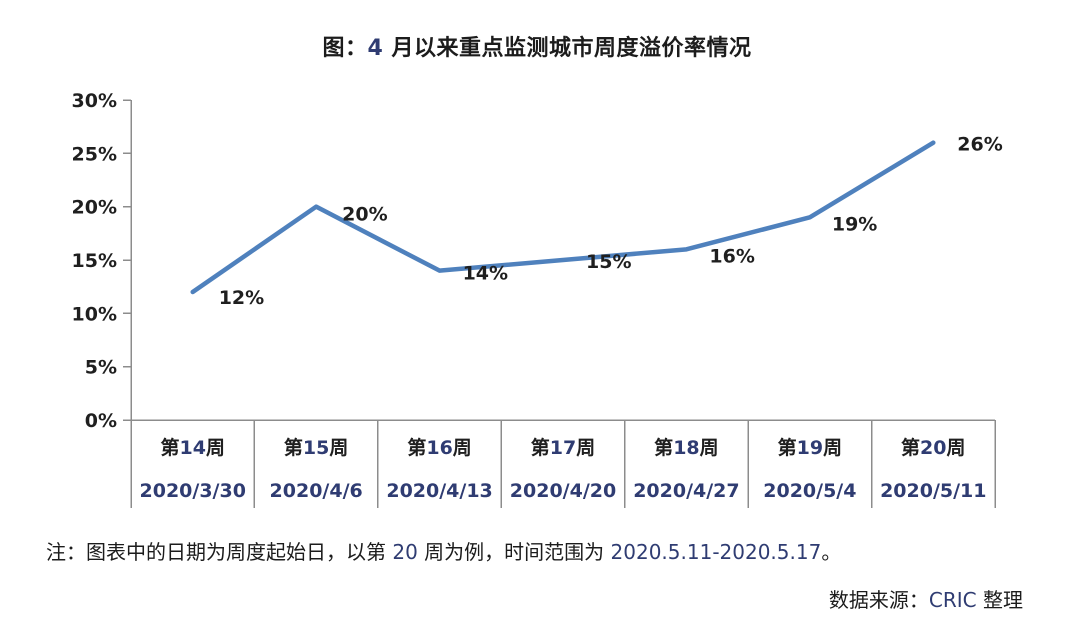 The width and height of the screenshot is (1074, 630). What do you see at coordinates (364, 215) in the screenshot?
I see `data-point-label: 20%` at bounding box center [364, 215].